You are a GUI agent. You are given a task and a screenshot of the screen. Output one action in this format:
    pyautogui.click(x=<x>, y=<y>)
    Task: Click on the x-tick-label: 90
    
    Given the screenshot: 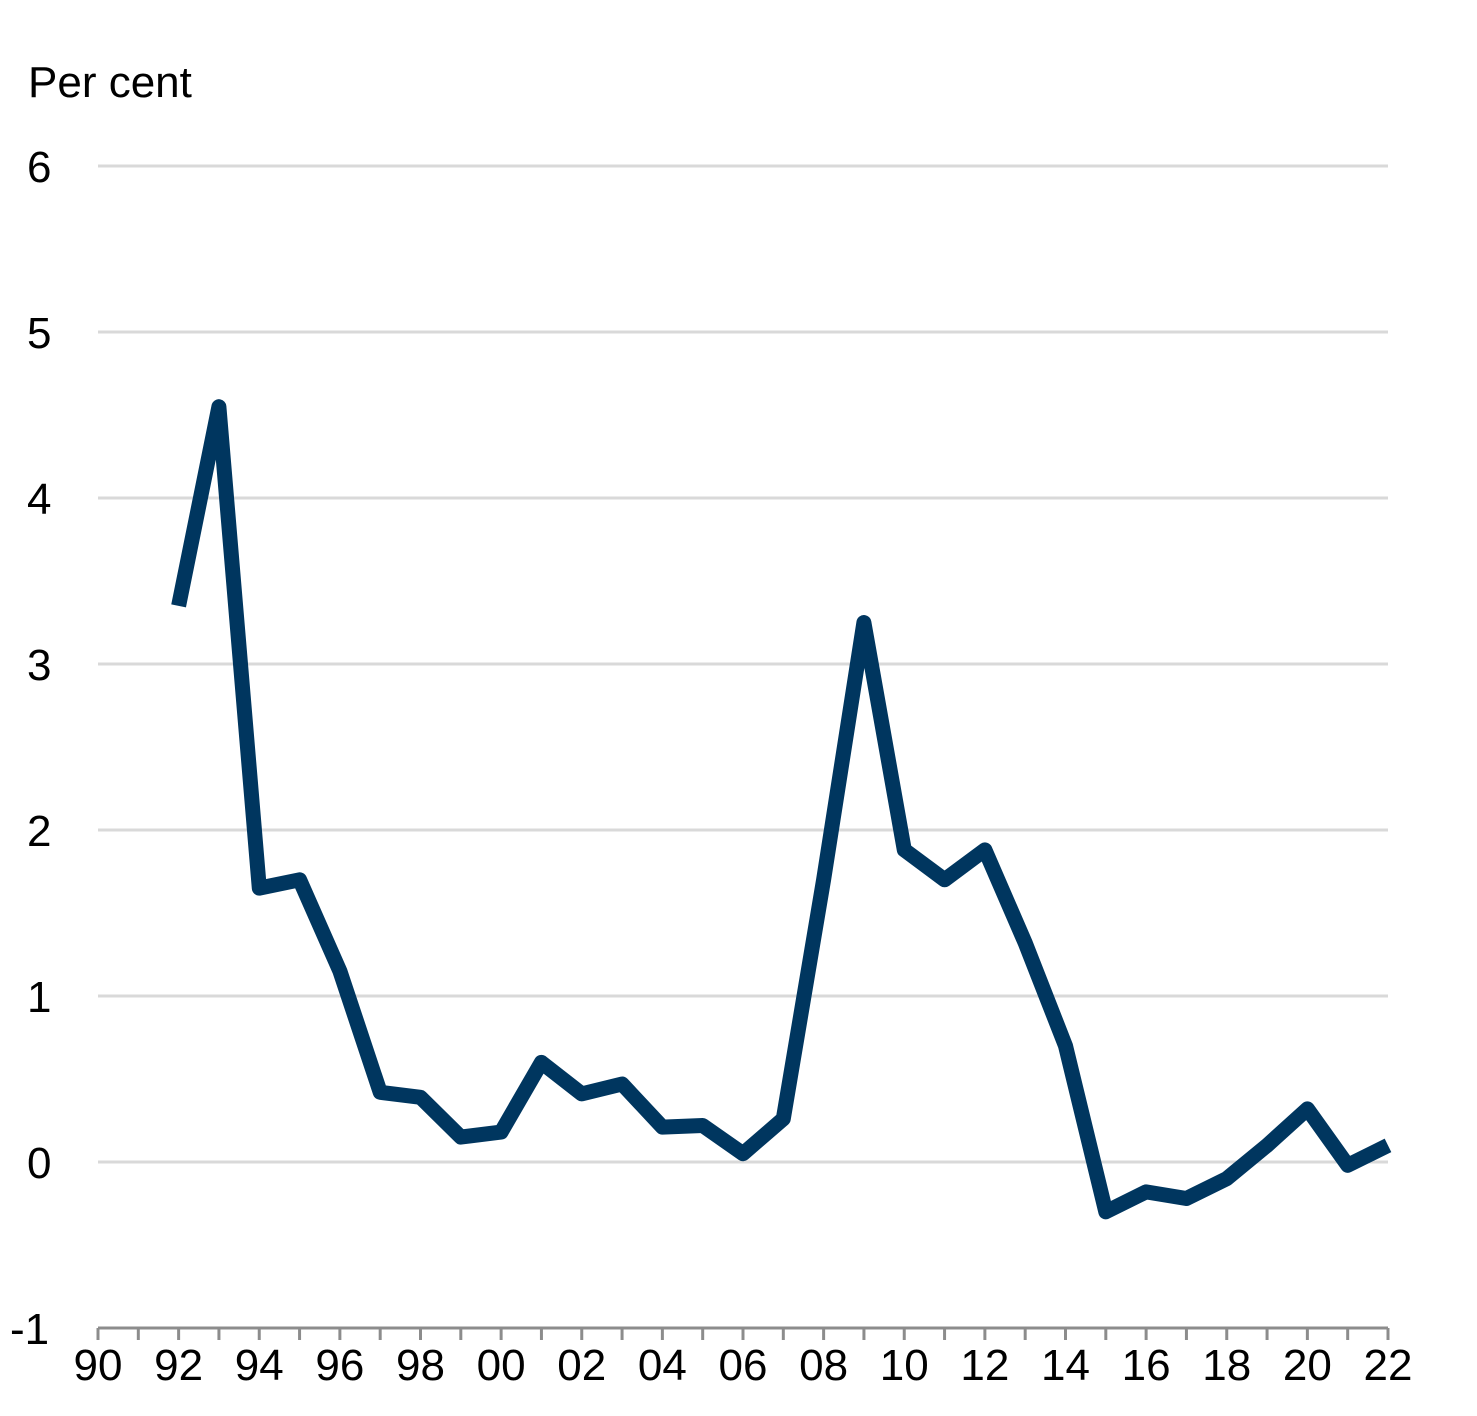 What is the action you would take?
    pyautogui.click(x=98, y=1365)
    